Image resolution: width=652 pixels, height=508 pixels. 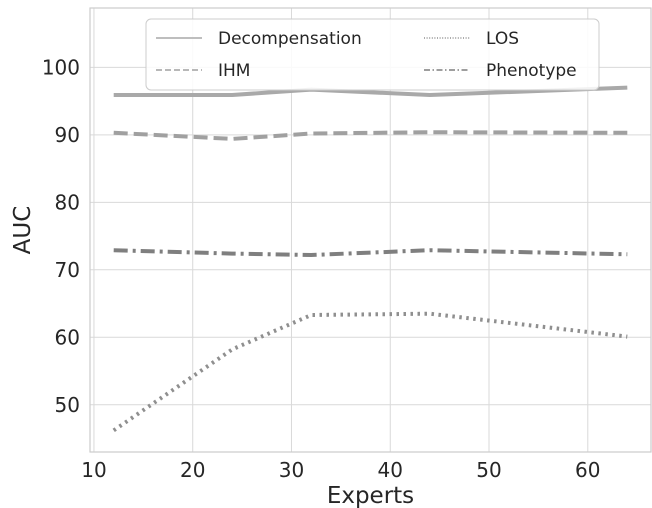 I want to click on x-tick-label: 10, so click(x=93, y=470).